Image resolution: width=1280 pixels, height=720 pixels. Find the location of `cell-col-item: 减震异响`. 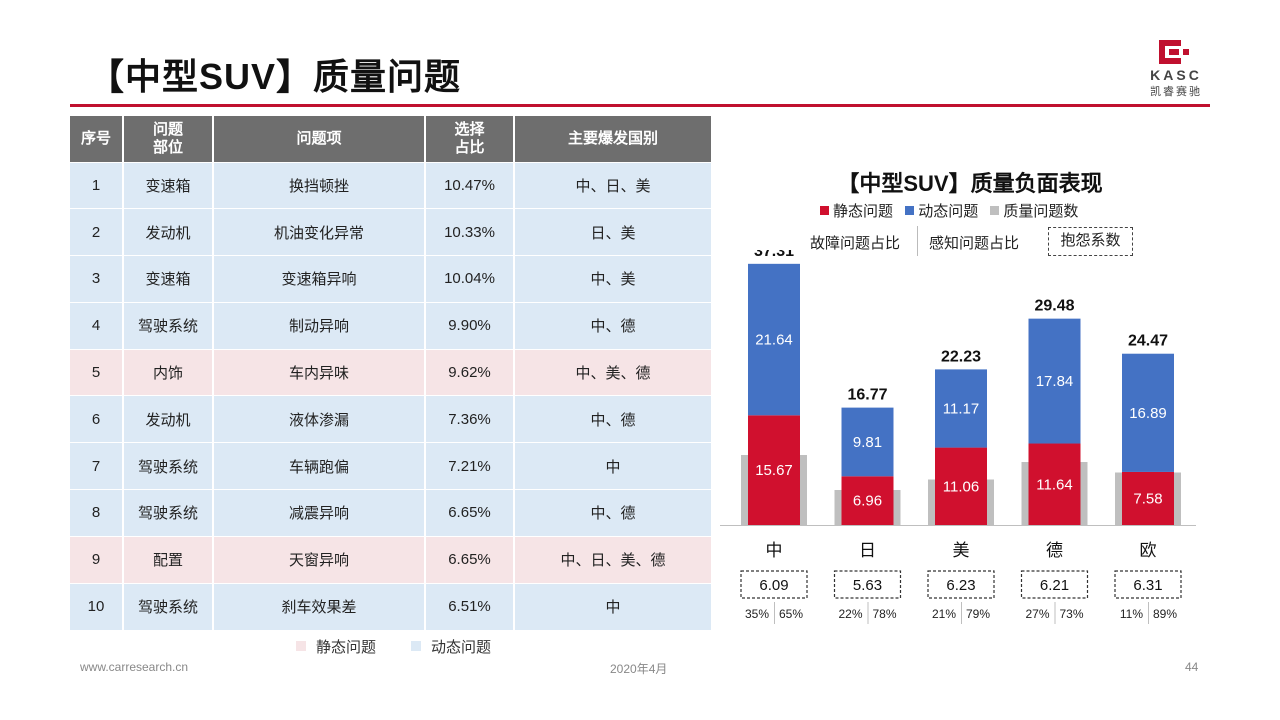

cell-col-item: 减震异响 is located at coordinates (319, 513).